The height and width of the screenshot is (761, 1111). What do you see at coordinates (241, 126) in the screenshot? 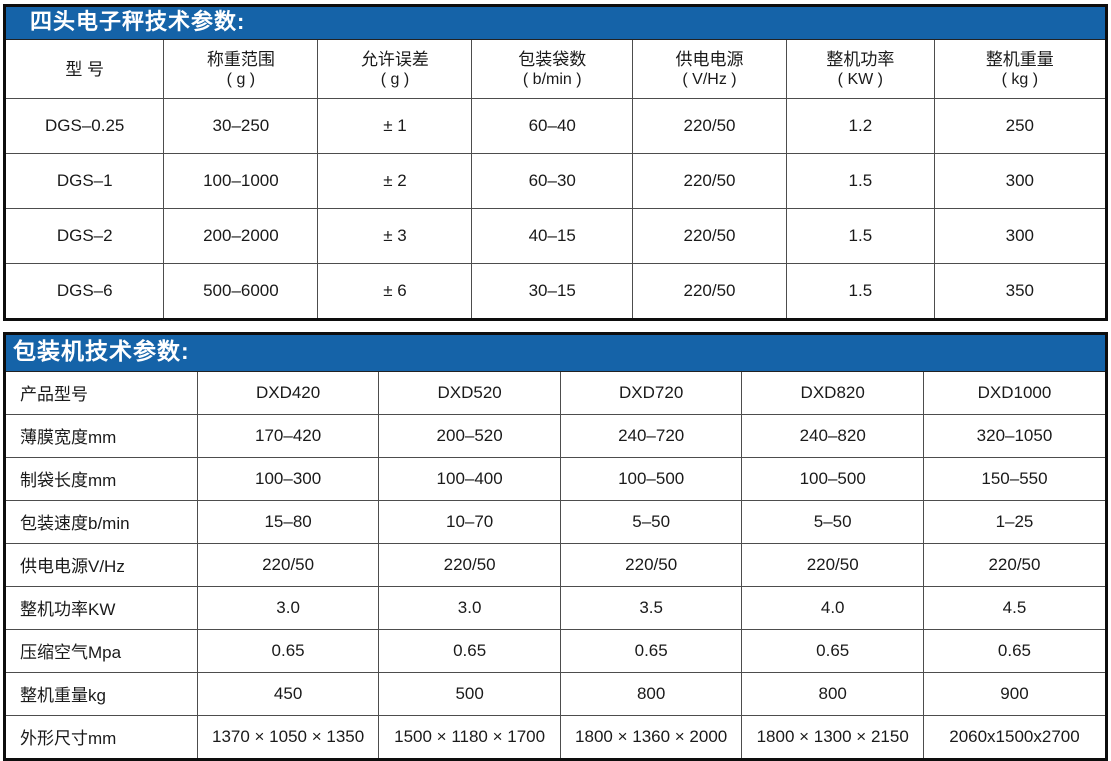
I see `spec-cell: 30–250` at bounding box center [241, 126].